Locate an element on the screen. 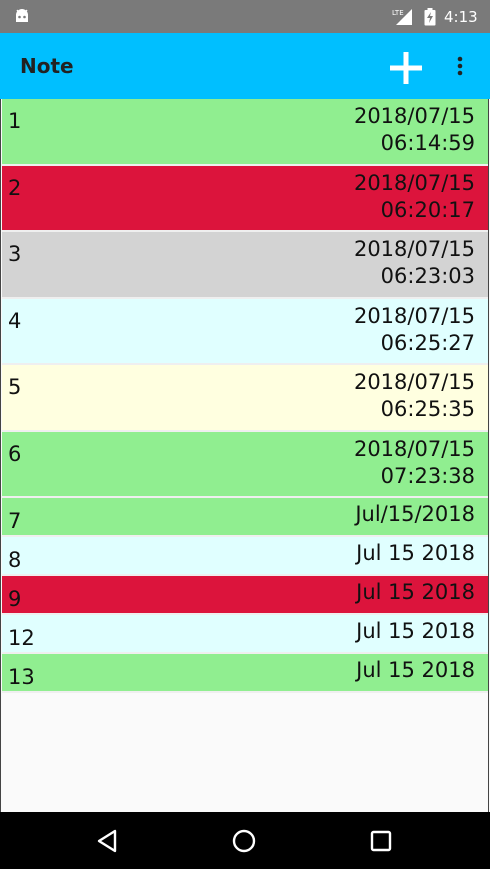 The width and height of the screenshot is (490, 869). note-time: 06:25:35 is located at coordinates (427, 409).